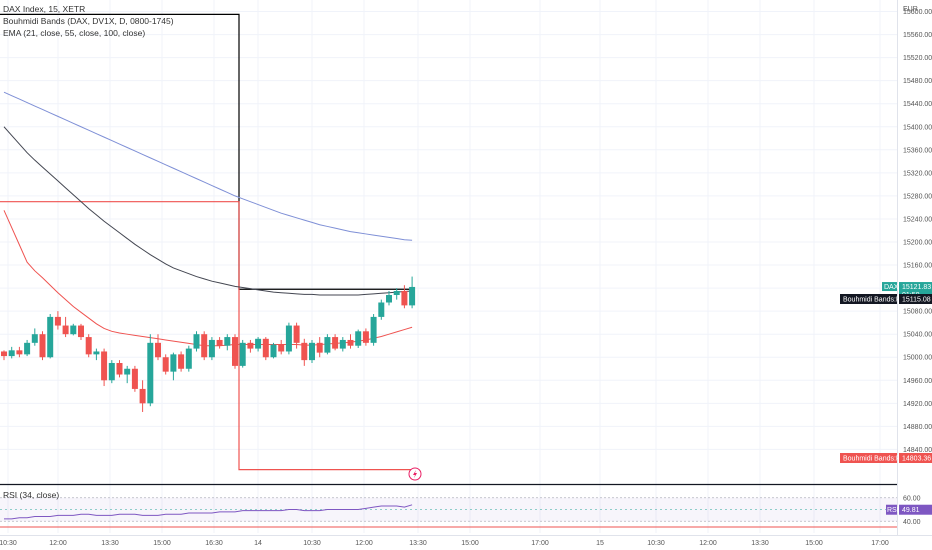  What do you see at coordinates (915, 299) in the screenshot?
I see `upper-band-value-tag` at bounding box center [915, 299].